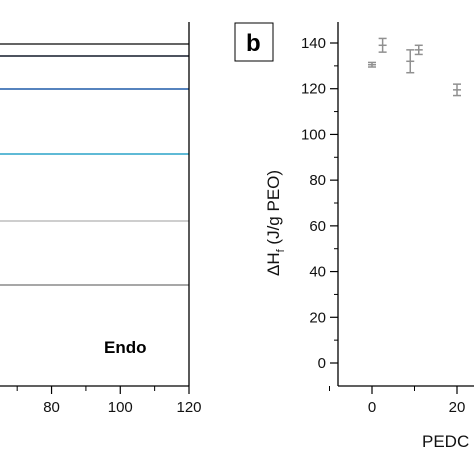 This screenshot has height=474, width=474. Describe the element at coordinates (125, 347) in the screenshot. I see `panel-a-annotation-endo: Endo` at that location.